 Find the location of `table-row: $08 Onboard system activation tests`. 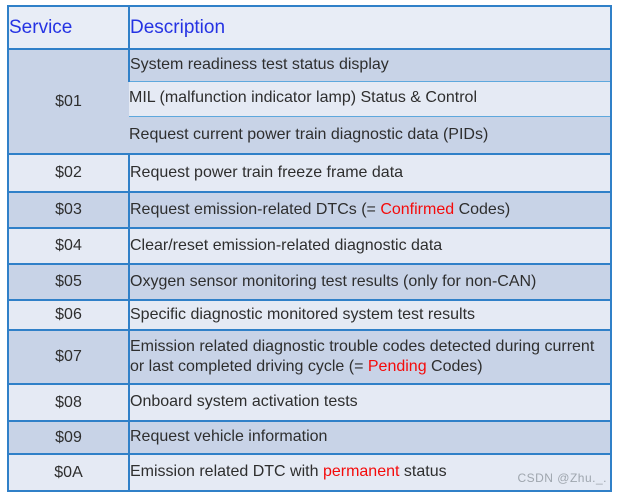

table-row: $08 Onboard system activation tests is located at coordinates (309, 402).